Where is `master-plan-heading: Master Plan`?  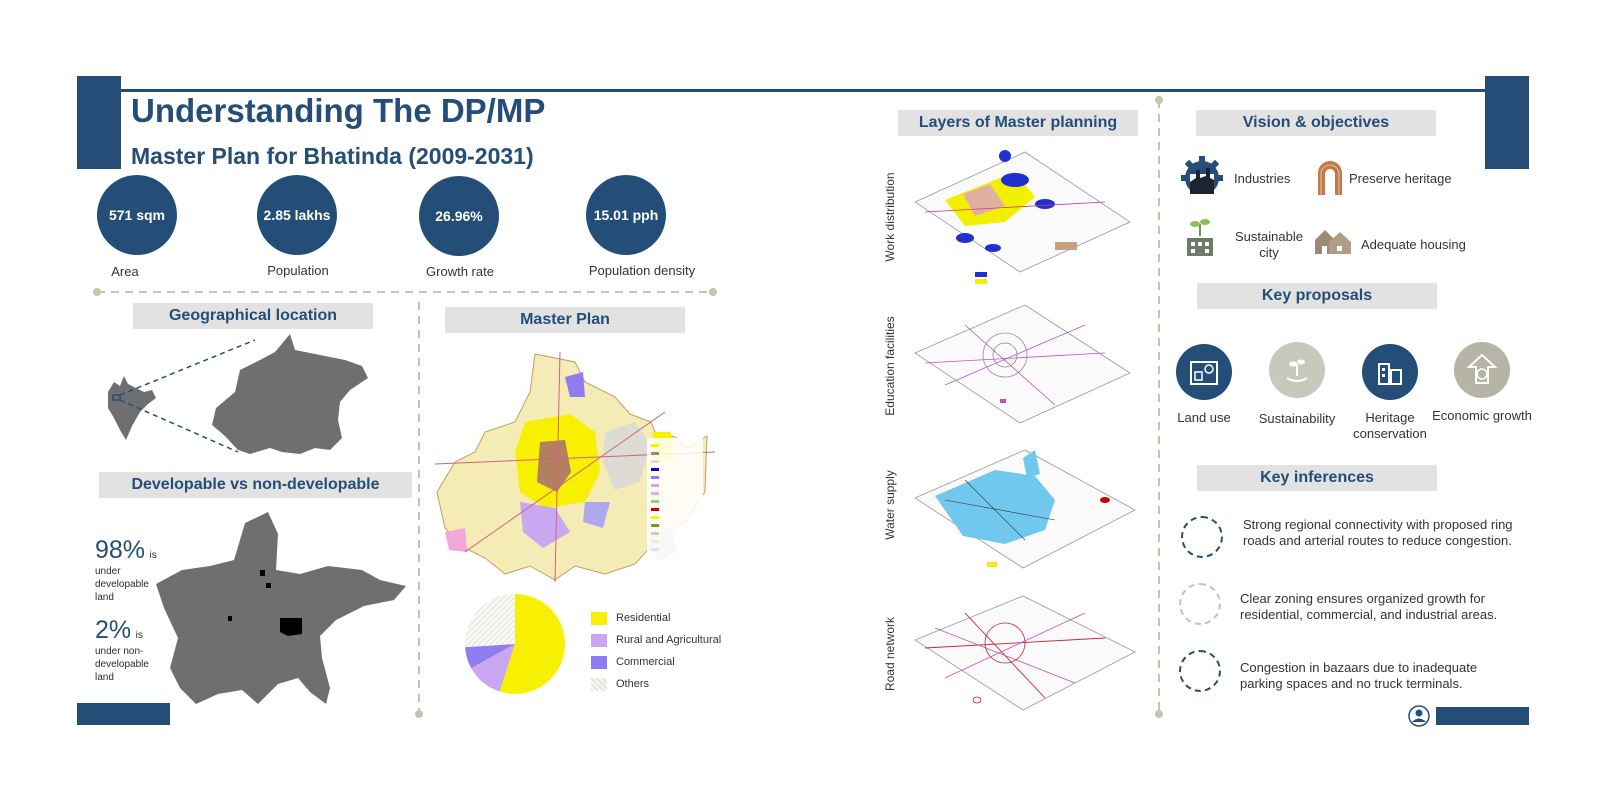
master-plan-heading: Master Plan is located at coordinates (565, 320).